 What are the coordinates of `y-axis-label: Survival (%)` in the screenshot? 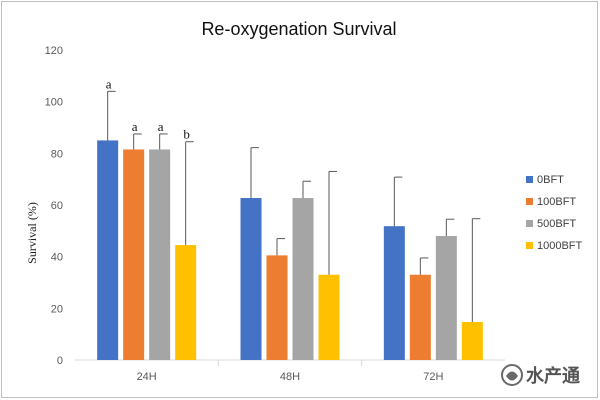 It's located at (32, 233).